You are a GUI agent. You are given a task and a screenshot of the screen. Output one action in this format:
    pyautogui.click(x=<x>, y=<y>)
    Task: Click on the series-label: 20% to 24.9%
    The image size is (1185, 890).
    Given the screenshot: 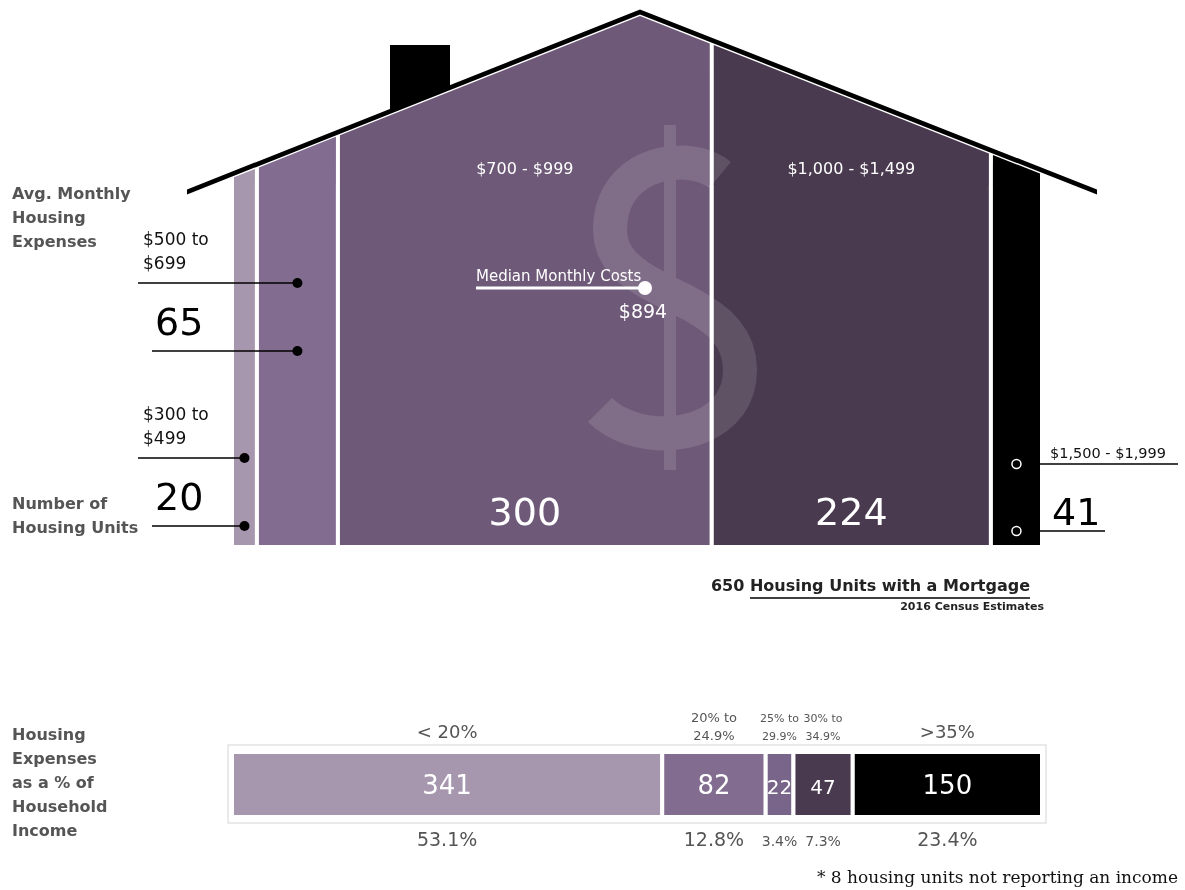 What is the action you would take?
    pyautogui.click(x=714, y=726)
    